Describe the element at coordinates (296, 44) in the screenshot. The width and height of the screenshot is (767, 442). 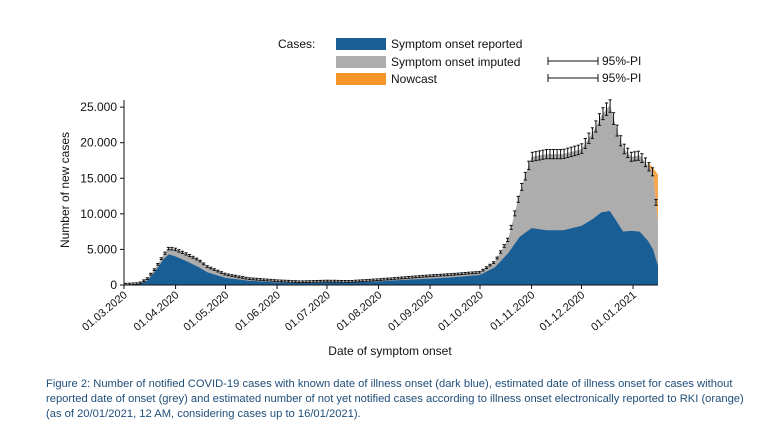
I see `legend-title: Cases:` at that location.